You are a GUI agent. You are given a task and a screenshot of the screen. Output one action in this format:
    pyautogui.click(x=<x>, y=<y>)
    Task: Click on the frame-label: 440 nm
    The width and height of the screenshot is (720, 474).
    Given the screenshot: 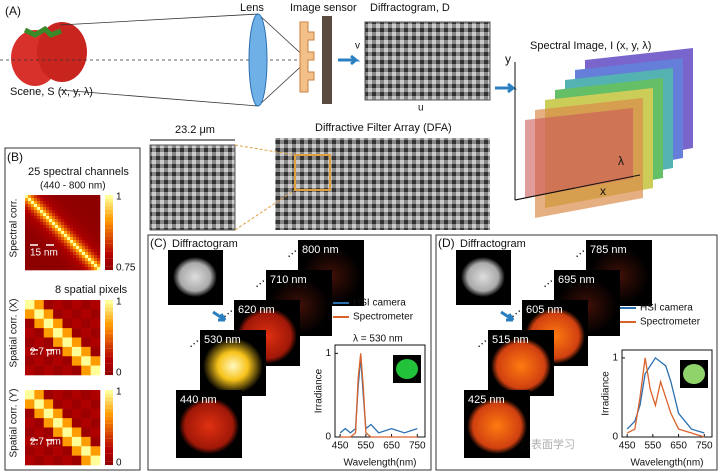 What is the action you would take?
    pyautogui.click(x=198, y=400)
    